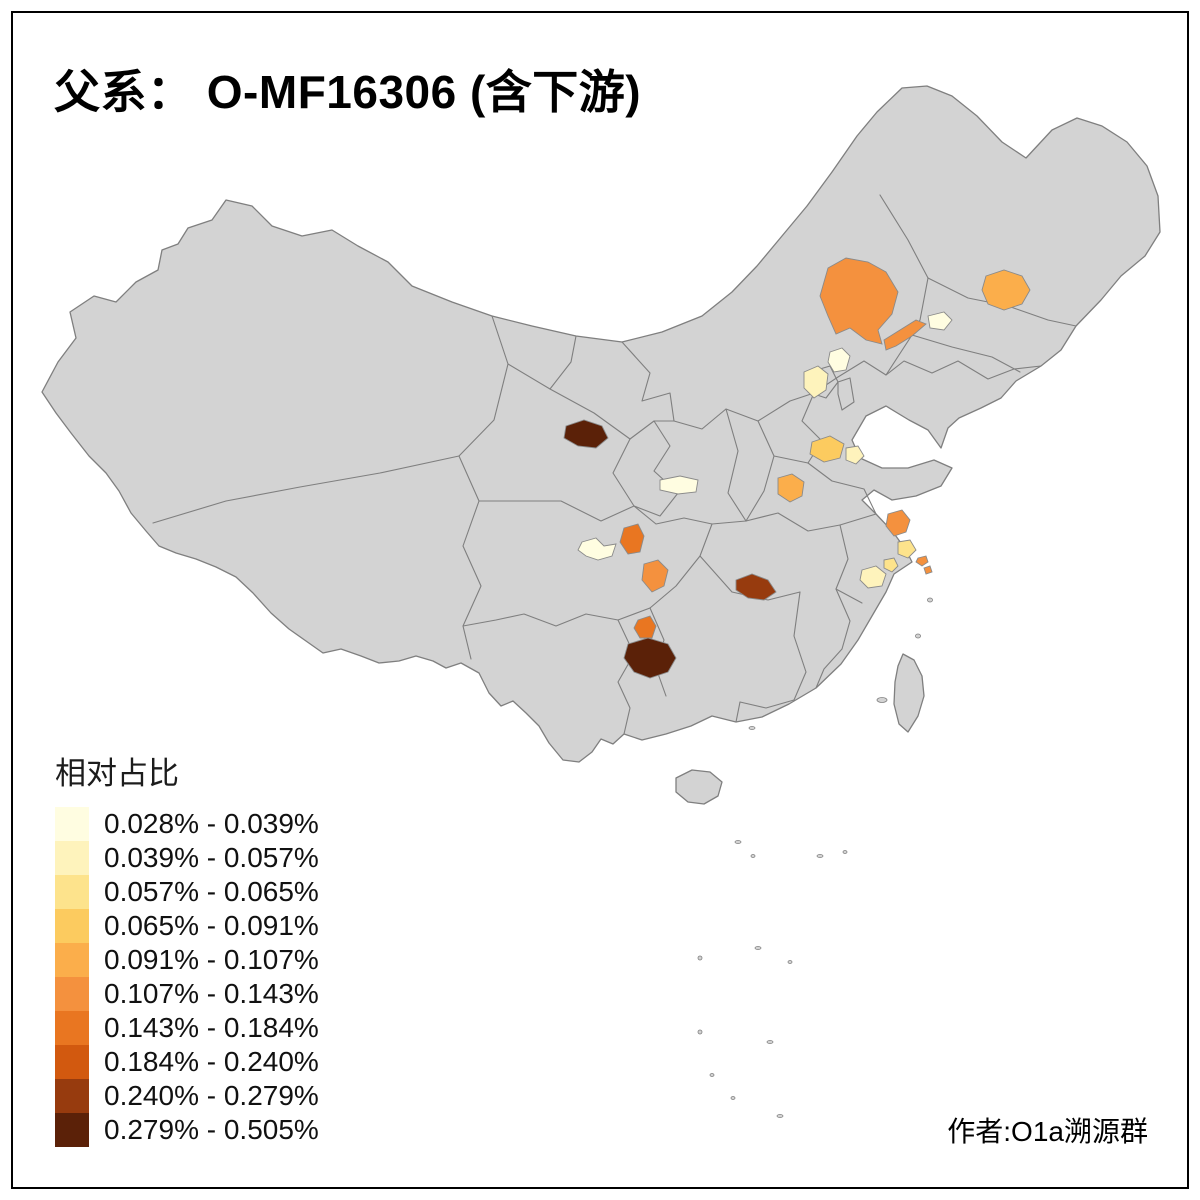  I want to click on legend-row: 0.240% - 0.279%, so click(187, 1096).